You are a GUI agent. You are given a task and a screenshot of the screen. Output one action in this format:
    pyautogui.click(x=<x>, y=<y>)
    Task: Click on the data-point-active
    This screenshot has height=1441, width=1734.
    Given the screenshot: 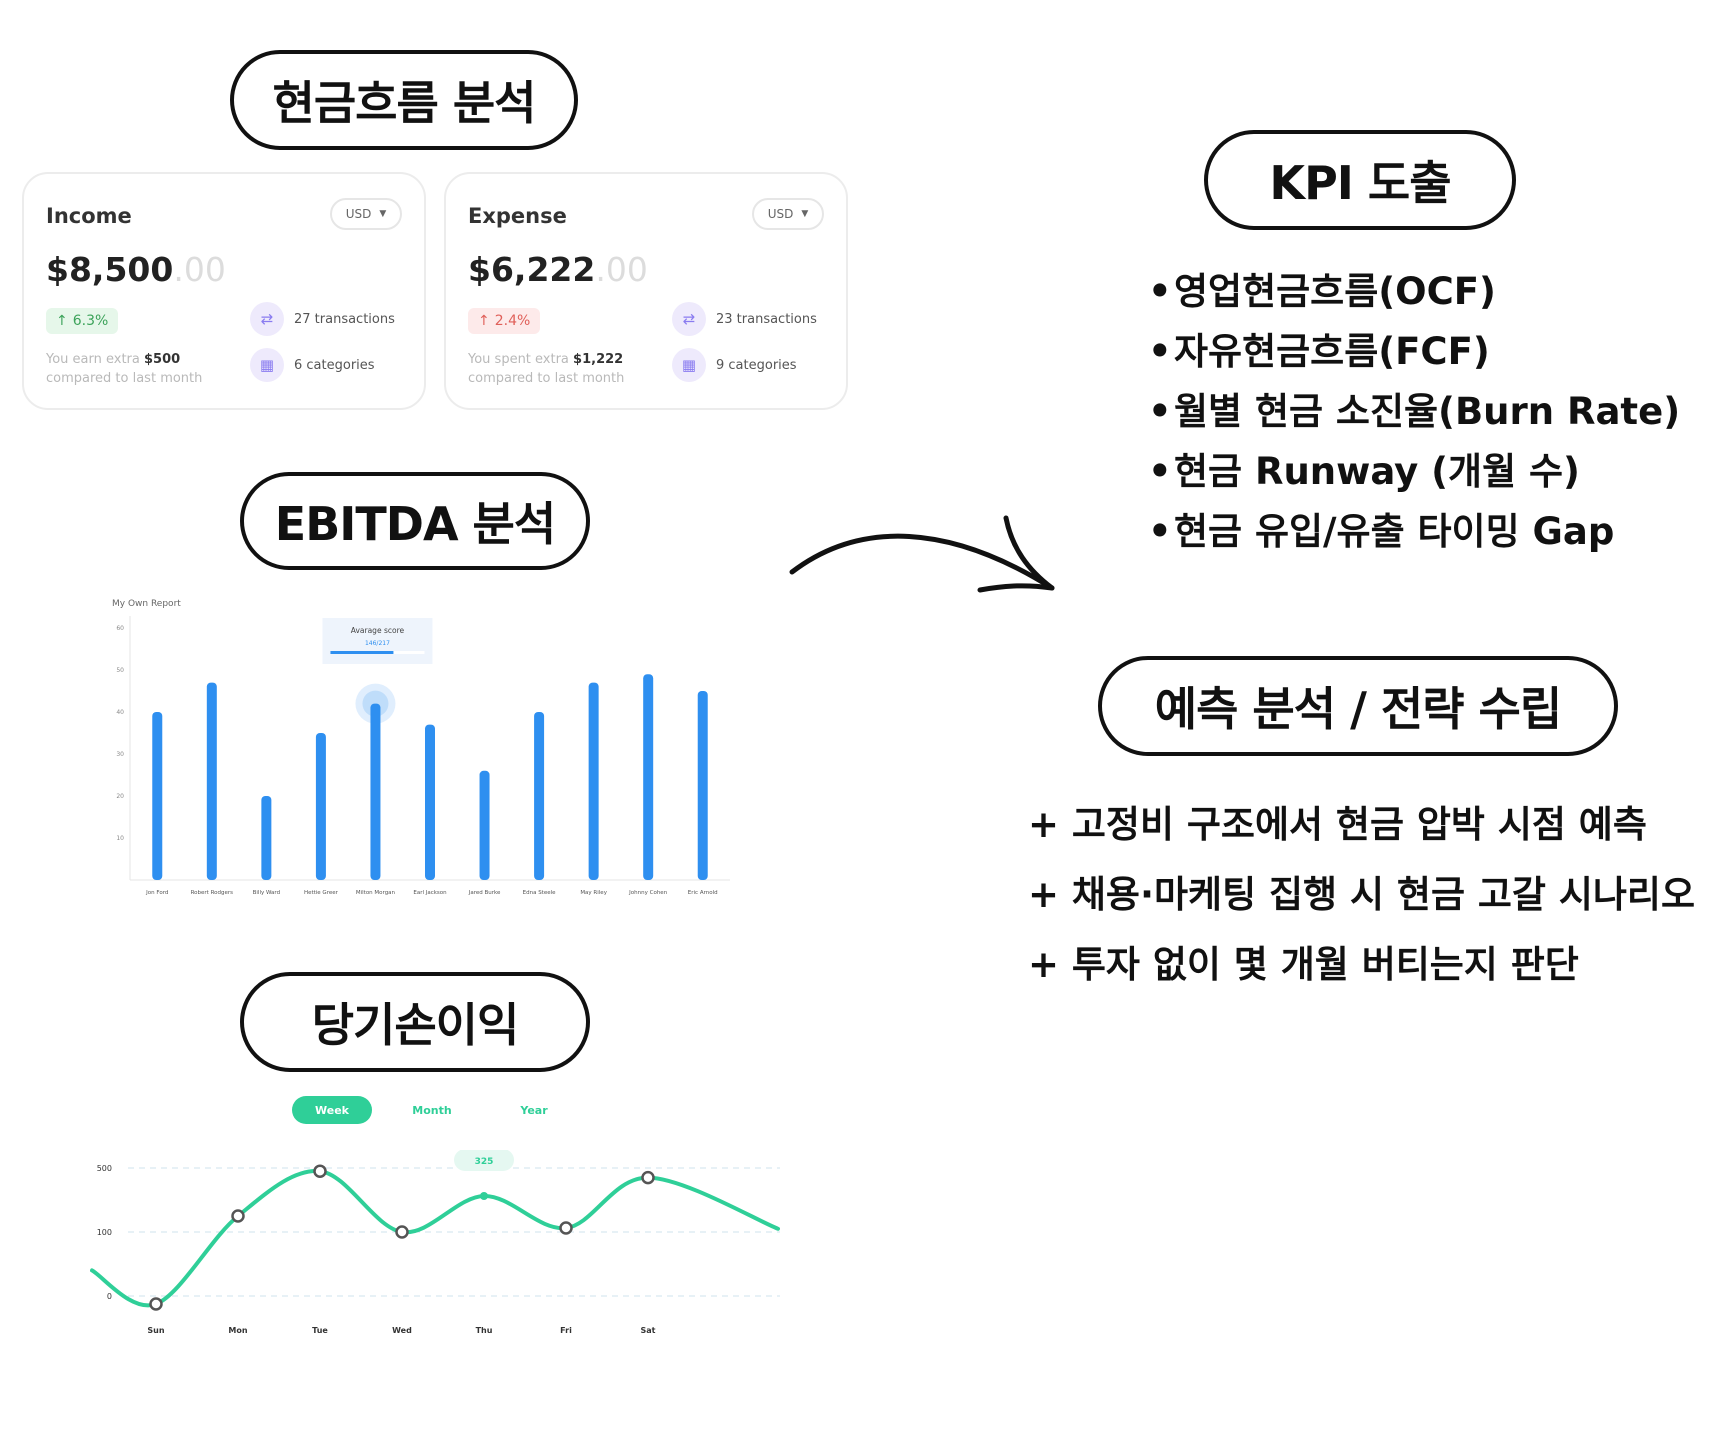 What is the action you would take?
    pyautogui.click(x=484, y=1196)
    